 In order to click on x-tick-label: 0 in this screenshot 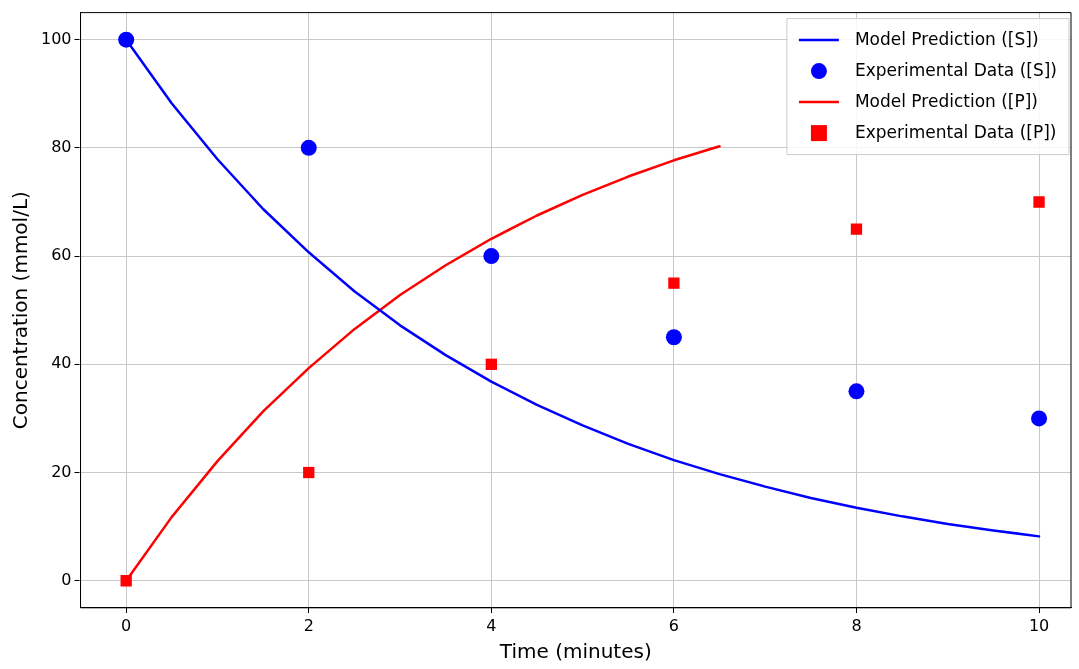, I will do `click(126, 625)`.